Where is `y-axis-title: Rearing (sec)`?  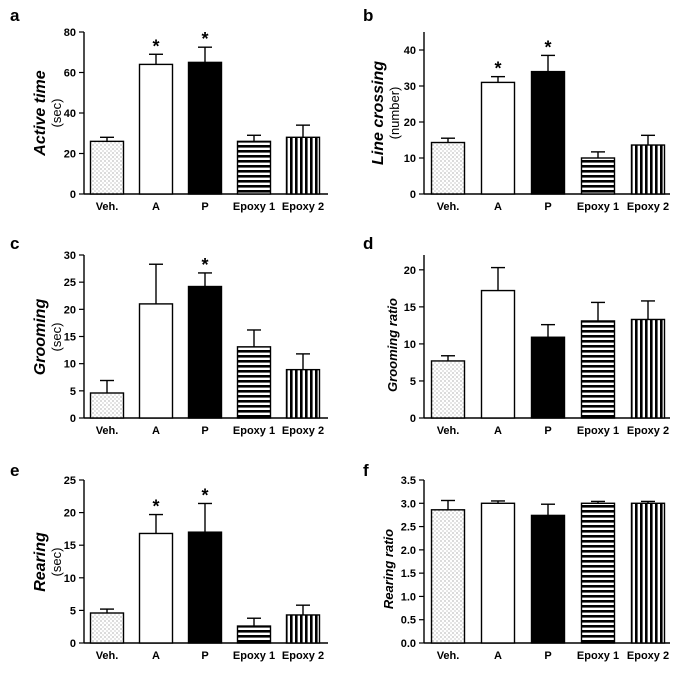 y-axis-title: Rearing (sec) is located at coordinates (48, 562).